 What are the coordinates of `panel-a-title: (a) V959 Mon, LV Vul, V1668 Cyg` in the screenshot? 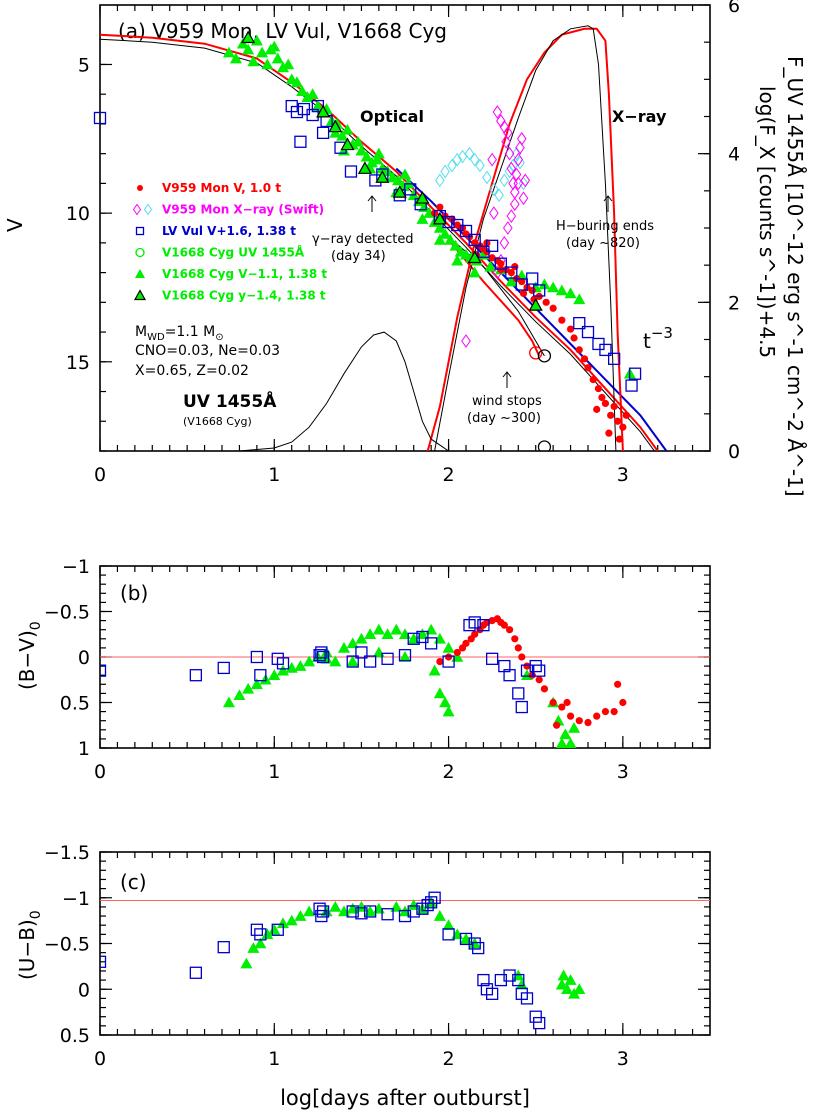 It's located at (282, 31).